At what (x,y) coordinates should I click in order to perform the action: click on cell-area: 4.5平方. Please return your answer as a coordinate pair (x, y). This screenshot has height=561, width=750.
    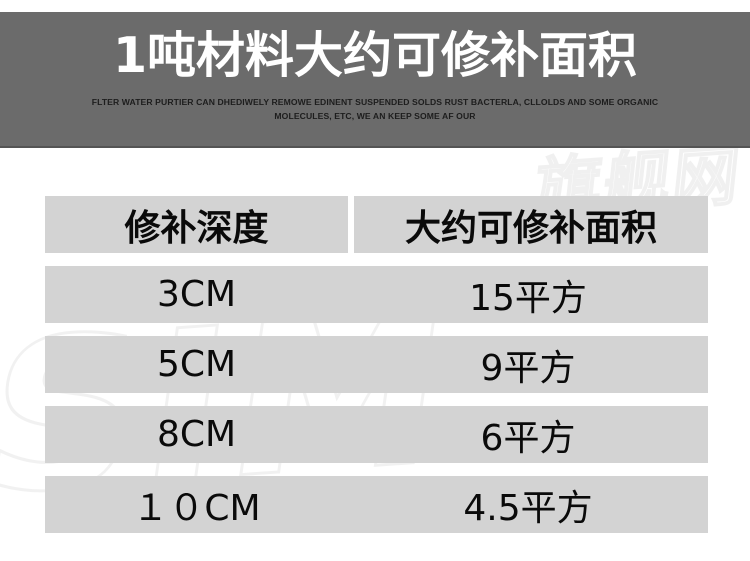
    Looking at the image, I should click on (528, 504).